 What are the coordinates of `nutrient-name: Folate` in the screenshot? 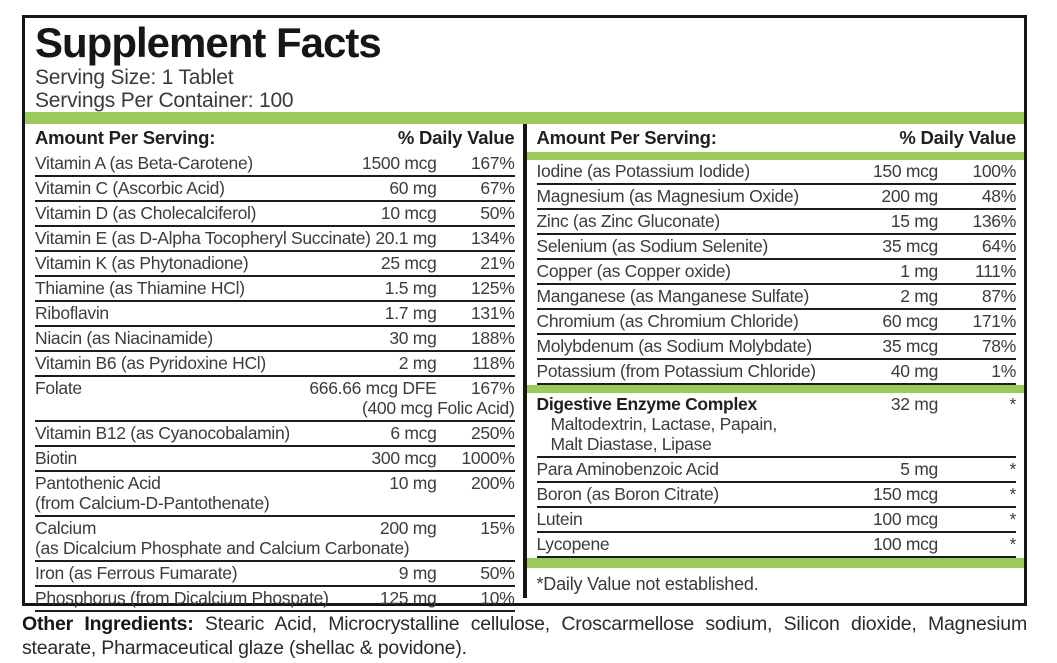 It's located at (58, 388).